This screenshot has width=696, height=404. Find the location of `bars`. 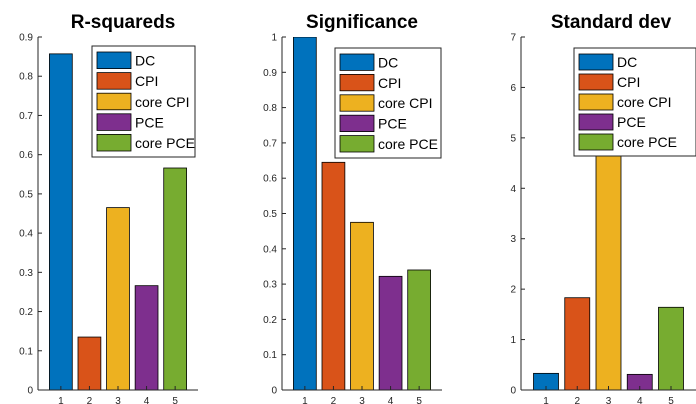

bars is located at coordinates (608, 253).